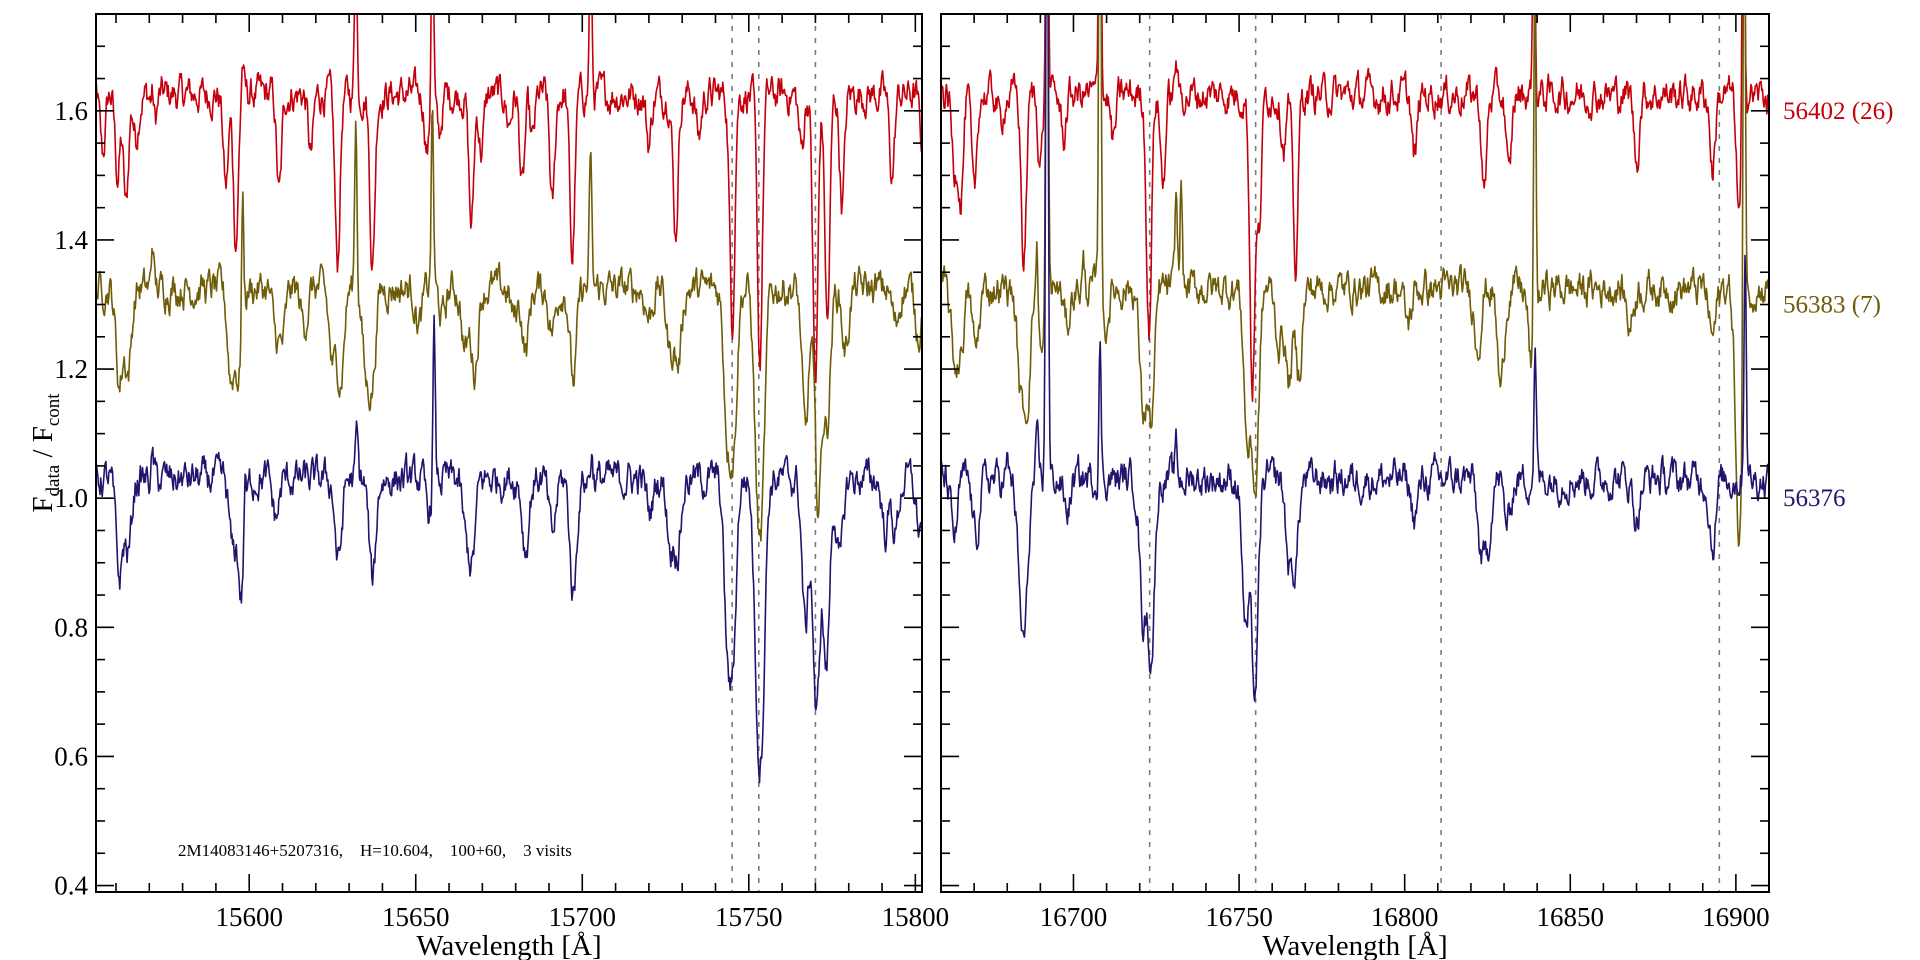 This screenshot has width=1920, height=960. Describe the element at coordinates (749, 917) in the screenshot. I see `x-tick-label: 15750` at that location.